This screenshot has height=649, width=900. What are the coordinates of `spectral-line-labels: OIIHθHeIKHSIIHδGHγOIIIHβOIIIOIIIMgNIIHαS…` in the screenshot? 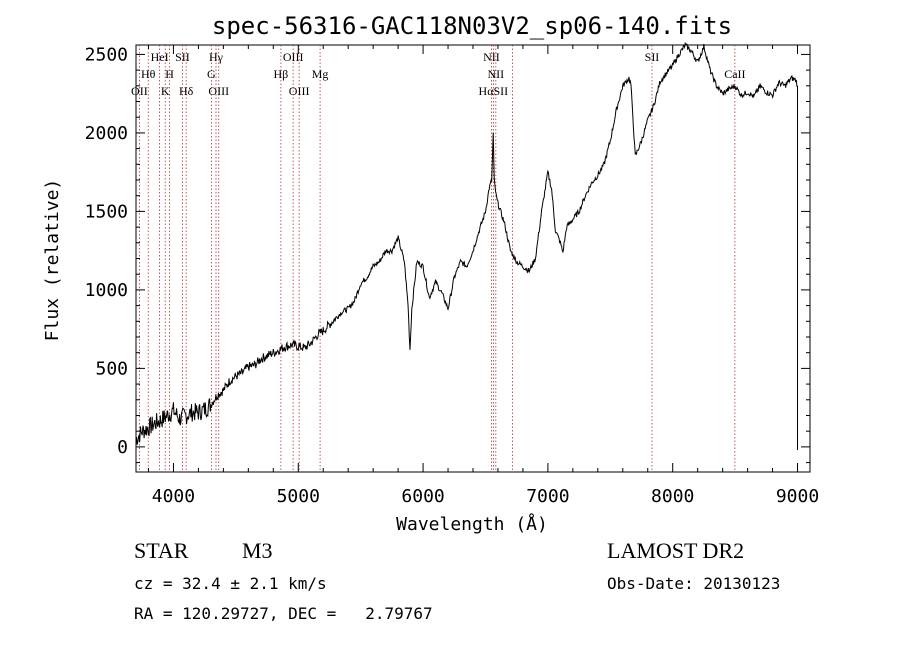 It's located at (438, 74).